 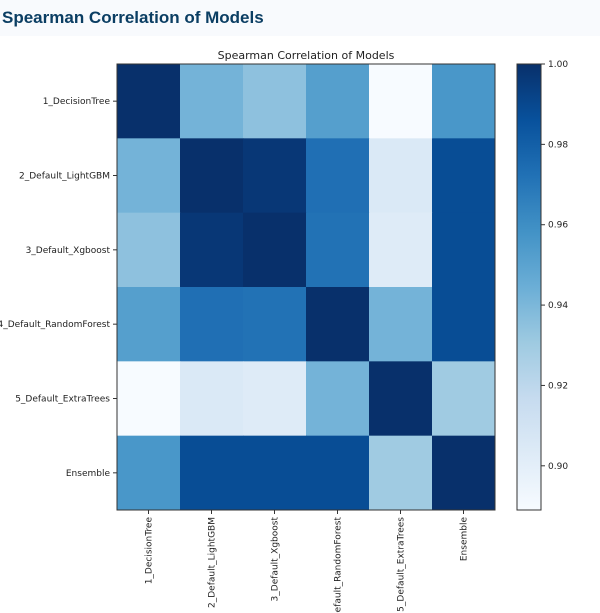 What do you see at coordinates (465, 539) in the screenshot?
I see `x-tick-label: Ensemble` at bounding box center [465, 539].